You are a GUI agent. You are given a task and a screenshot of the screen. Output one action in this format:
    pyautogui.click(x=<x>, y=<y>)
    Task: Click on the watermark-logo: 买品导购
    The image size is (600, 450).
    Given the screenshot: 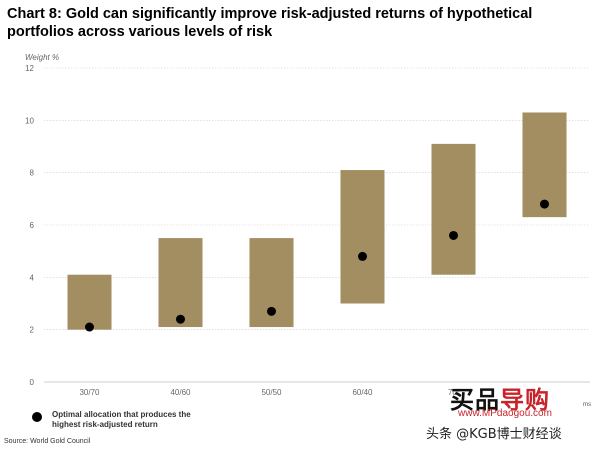 What is the action you would take?
    pyautogui.click(x=500, y=397)
    